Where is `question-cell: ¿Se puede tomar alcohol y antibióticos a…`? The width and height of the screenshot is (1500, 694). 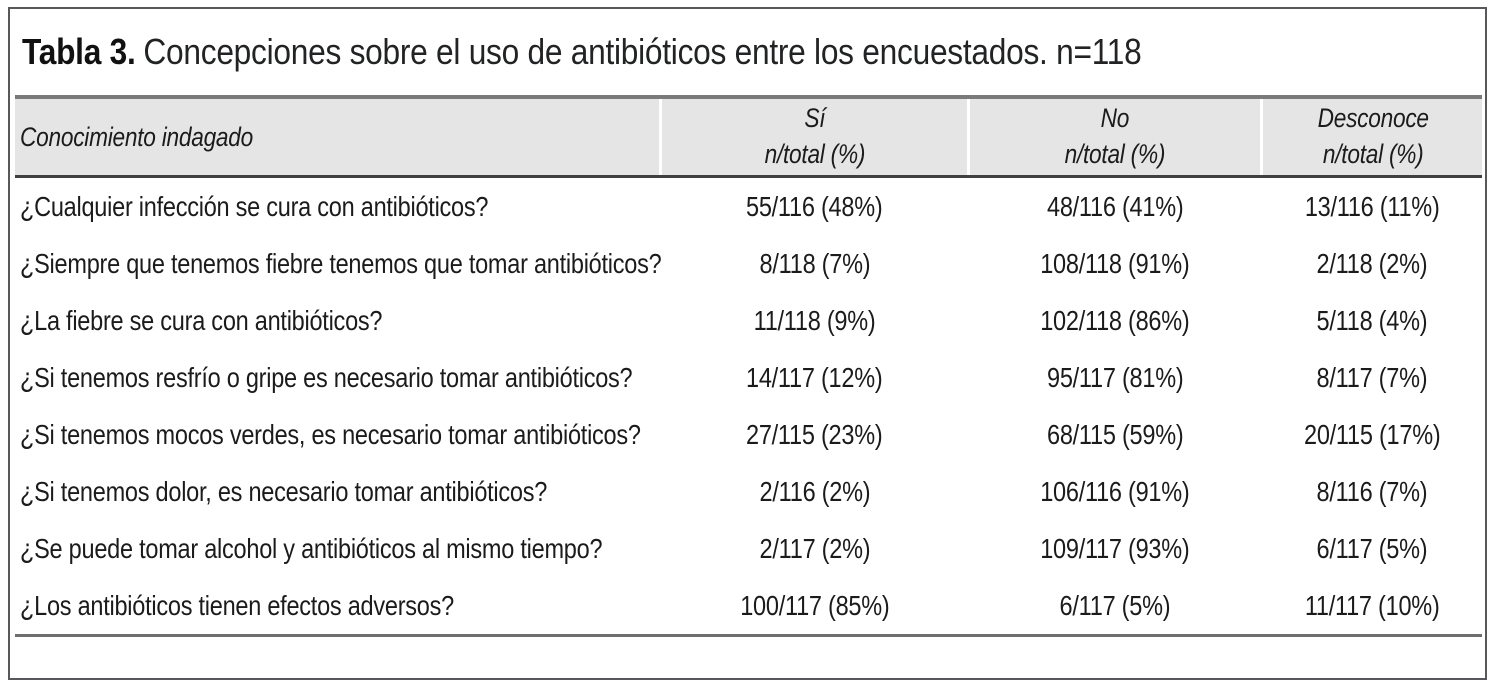 question-cell: ¿Se puede tomar alcohol y antibióticos a… is located at coordinates (337, 548).